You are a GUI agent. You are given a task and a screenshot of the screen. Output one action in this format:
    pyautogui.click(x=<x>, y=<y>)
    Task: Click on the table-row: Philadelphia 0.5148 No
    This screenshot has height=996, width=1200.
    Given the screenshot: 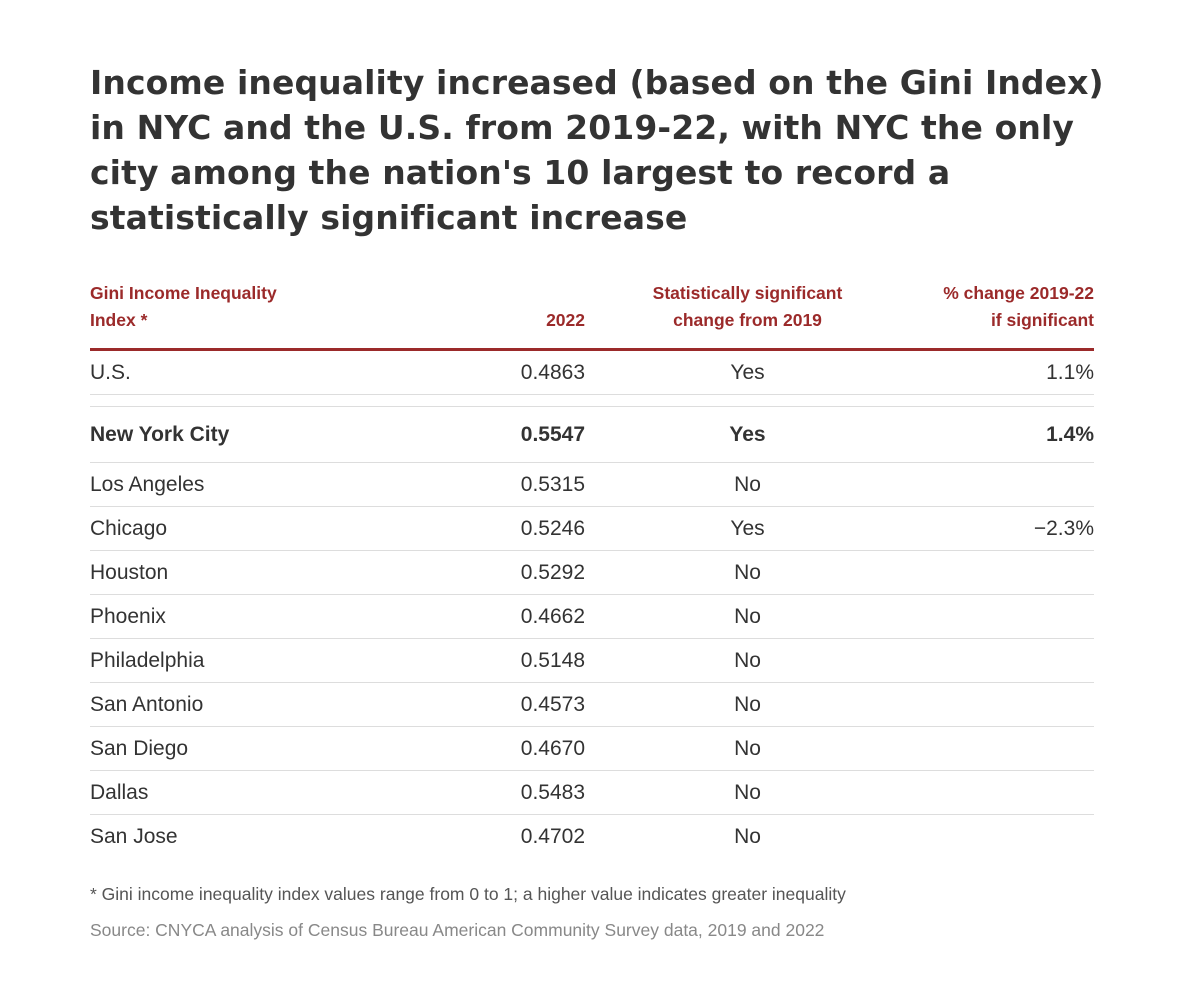 What is the action you would take?
    pyautogui.click(x=592, y=661)
    